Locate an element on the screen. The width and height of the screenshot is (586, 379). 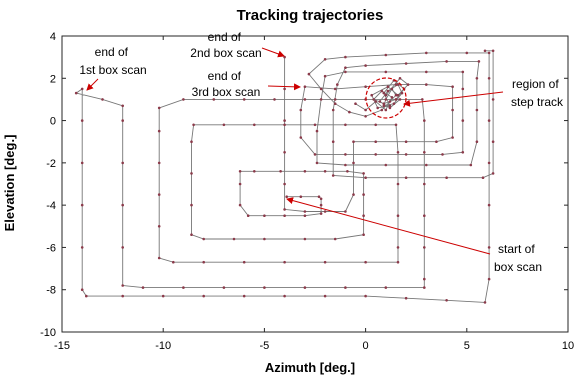
annotation-step-track: region of step track is located at coordinates (464, 98).